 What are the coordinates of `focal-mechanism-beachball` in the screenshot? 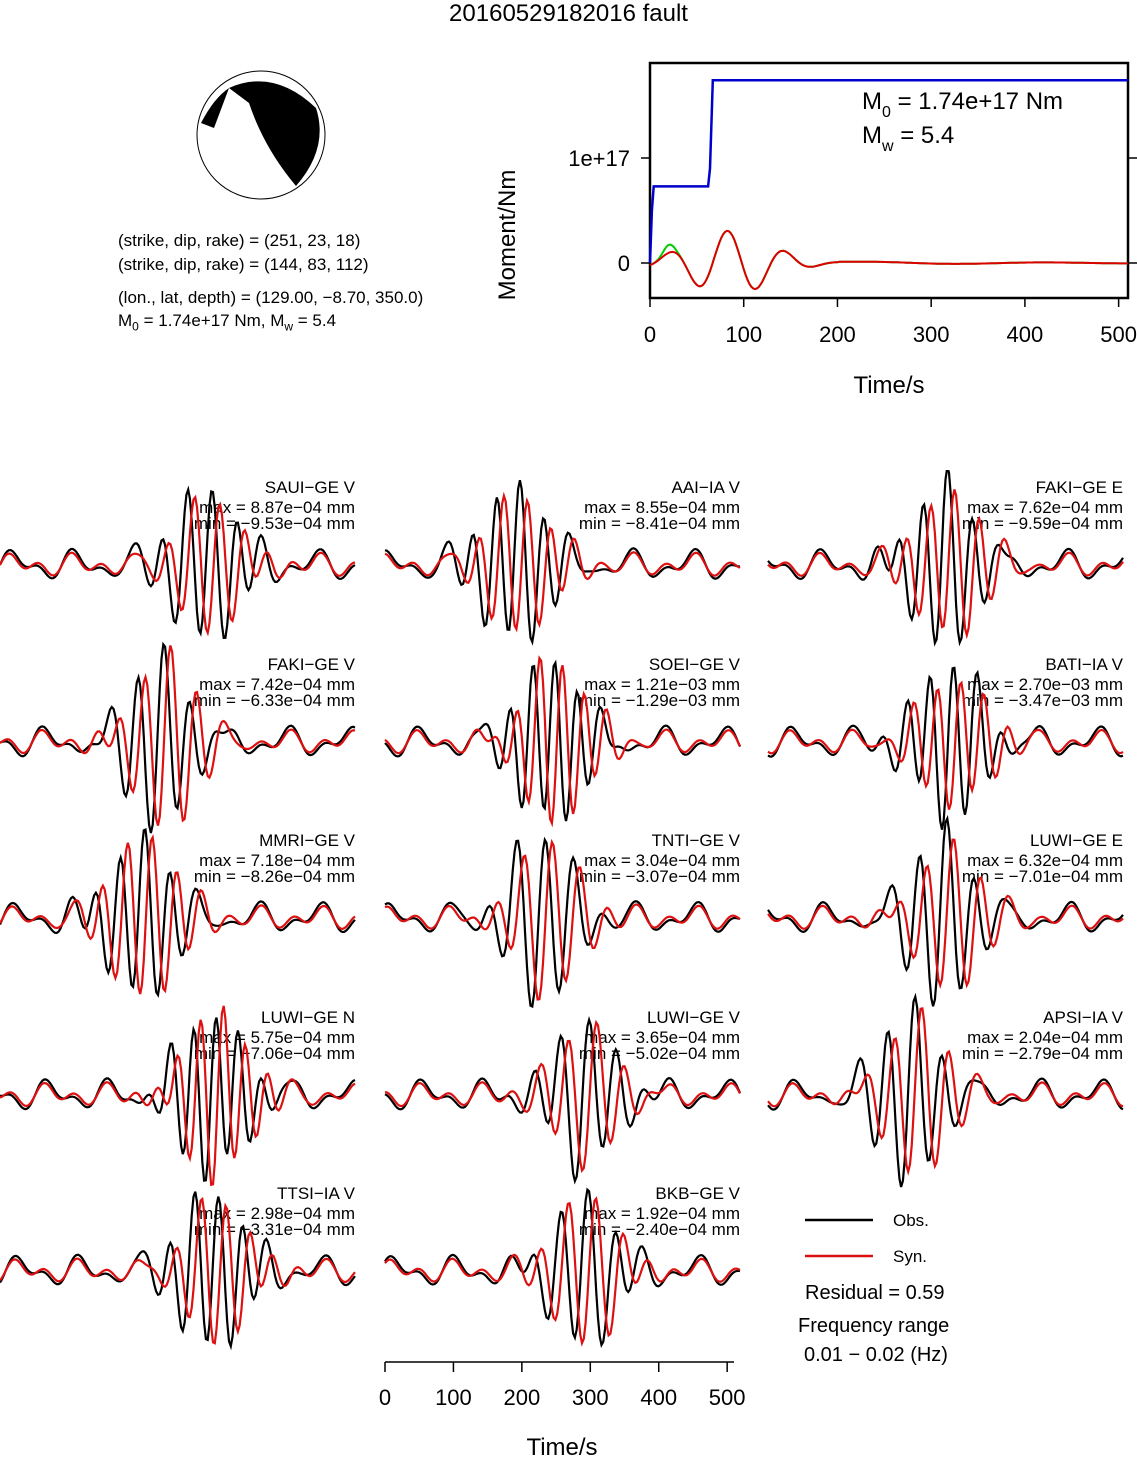 It's located at (261, 135).